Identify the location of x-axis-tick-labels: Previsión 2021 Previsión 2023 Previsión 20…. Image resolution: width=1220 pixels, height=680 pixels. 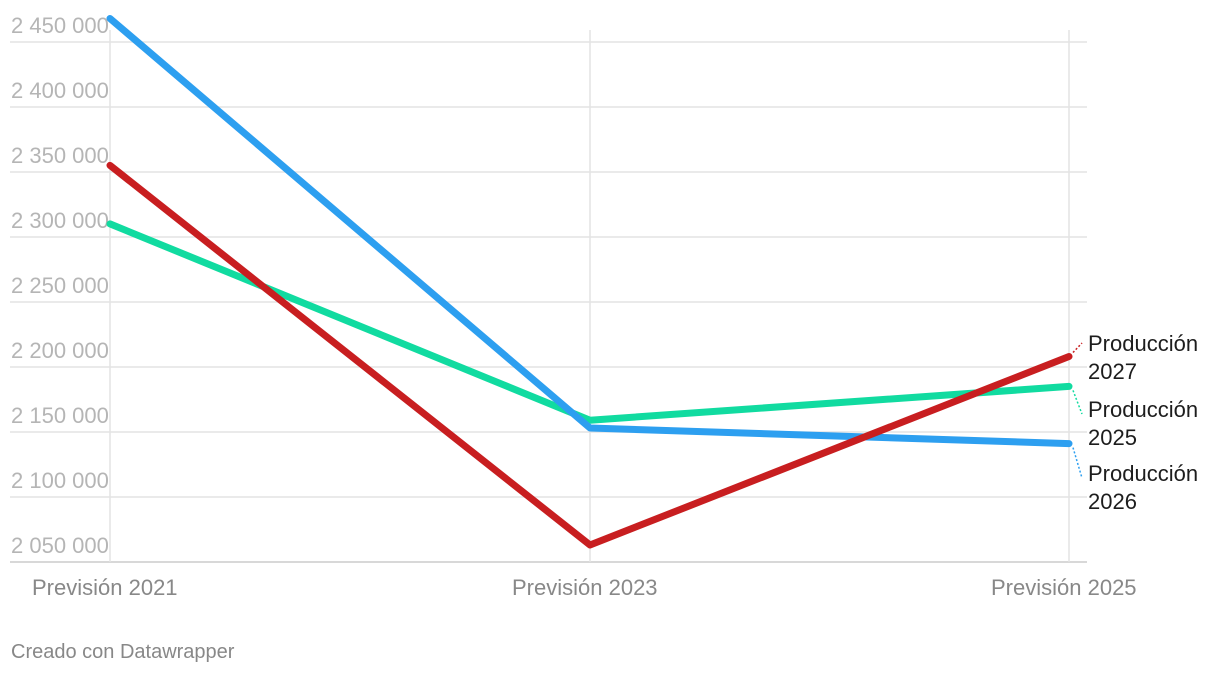
(584, 587).